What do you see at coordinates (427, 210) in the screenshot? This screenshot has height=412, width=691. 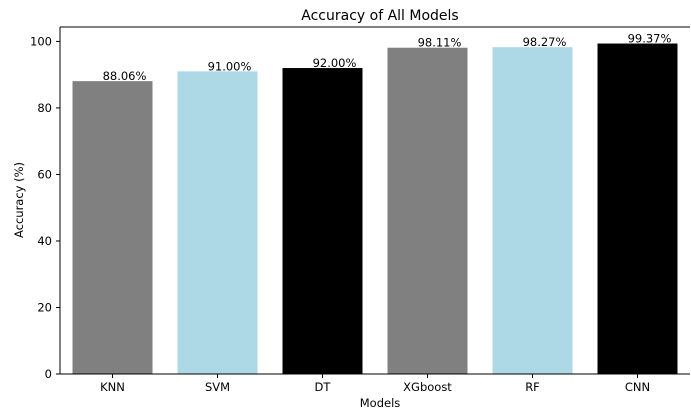 I see `bar-xgboost` at bounding box center [427, 210].